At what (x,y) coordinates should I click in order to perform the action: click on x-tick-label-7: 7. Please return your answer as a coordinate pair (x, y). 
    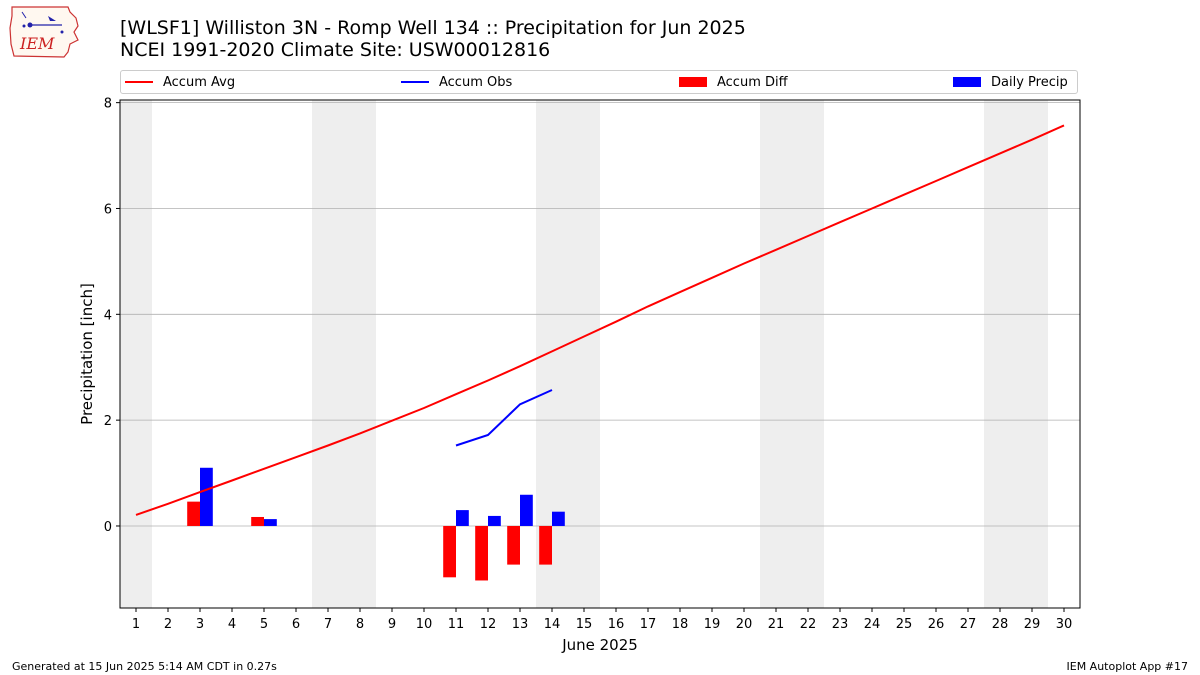
    Looking at the image, I should click on (328, 624).